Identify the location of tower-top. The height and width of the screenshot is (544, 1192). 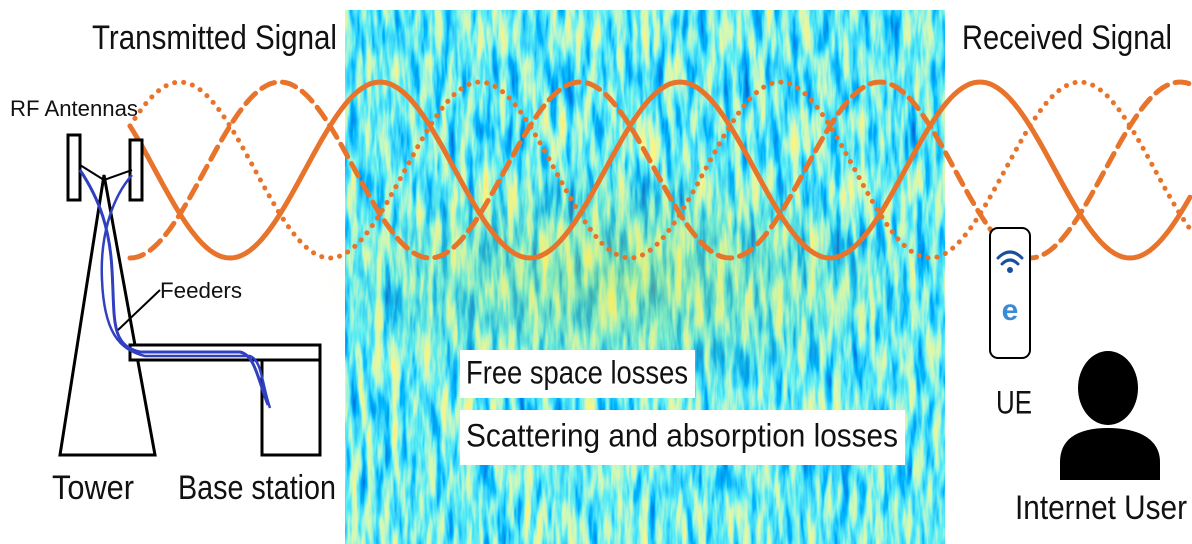
(106, 173).